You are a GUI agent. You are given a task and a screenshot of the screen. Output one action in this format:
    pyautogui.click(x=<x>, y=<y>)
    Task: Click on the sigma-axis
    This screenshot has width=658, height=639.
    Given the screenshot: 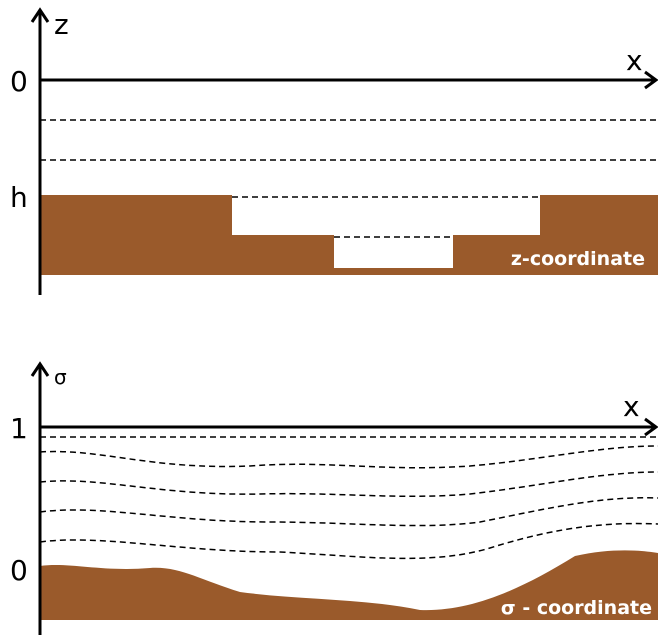 What is the action you would take?
    pyautogui.click(x=40, y=498)
    